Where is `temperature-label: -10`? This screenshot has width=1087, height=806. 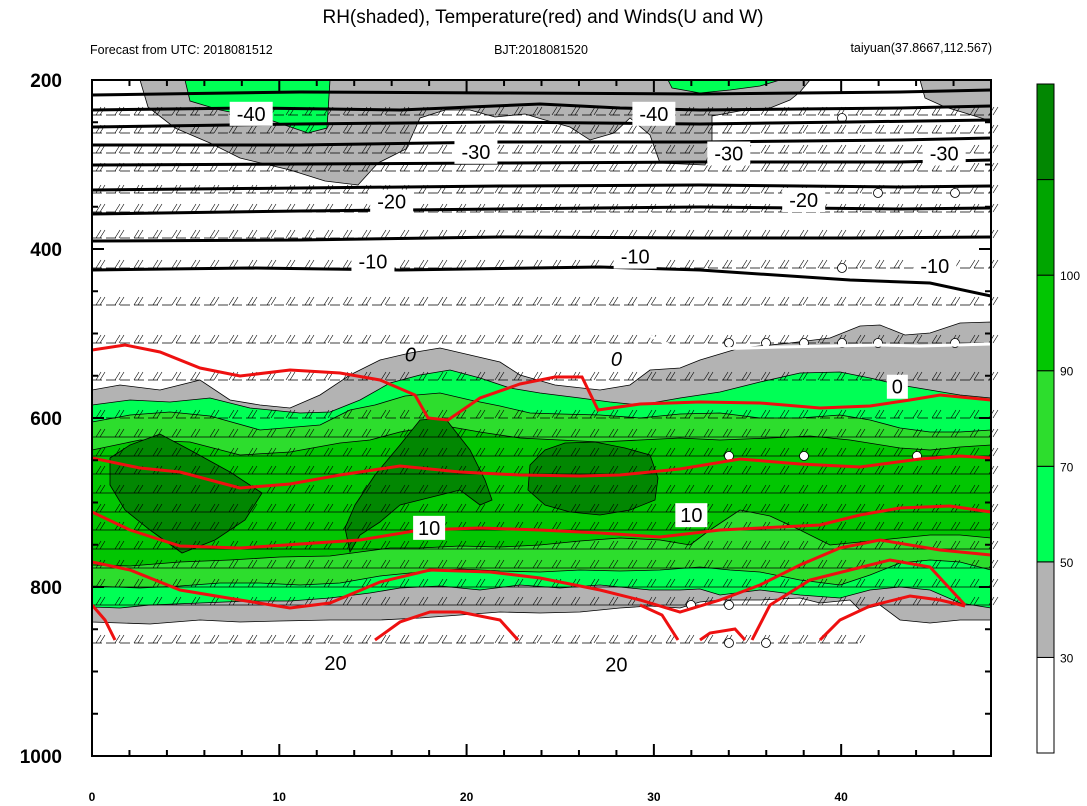 temperature-label: -10 is located at coordinates (635, 258).